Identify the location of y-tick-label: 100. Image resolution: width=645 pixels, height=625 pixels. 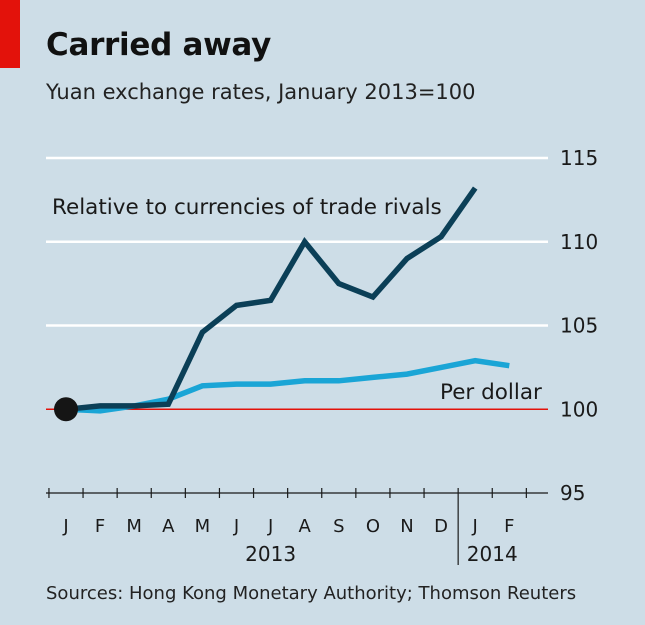
(579, 409).